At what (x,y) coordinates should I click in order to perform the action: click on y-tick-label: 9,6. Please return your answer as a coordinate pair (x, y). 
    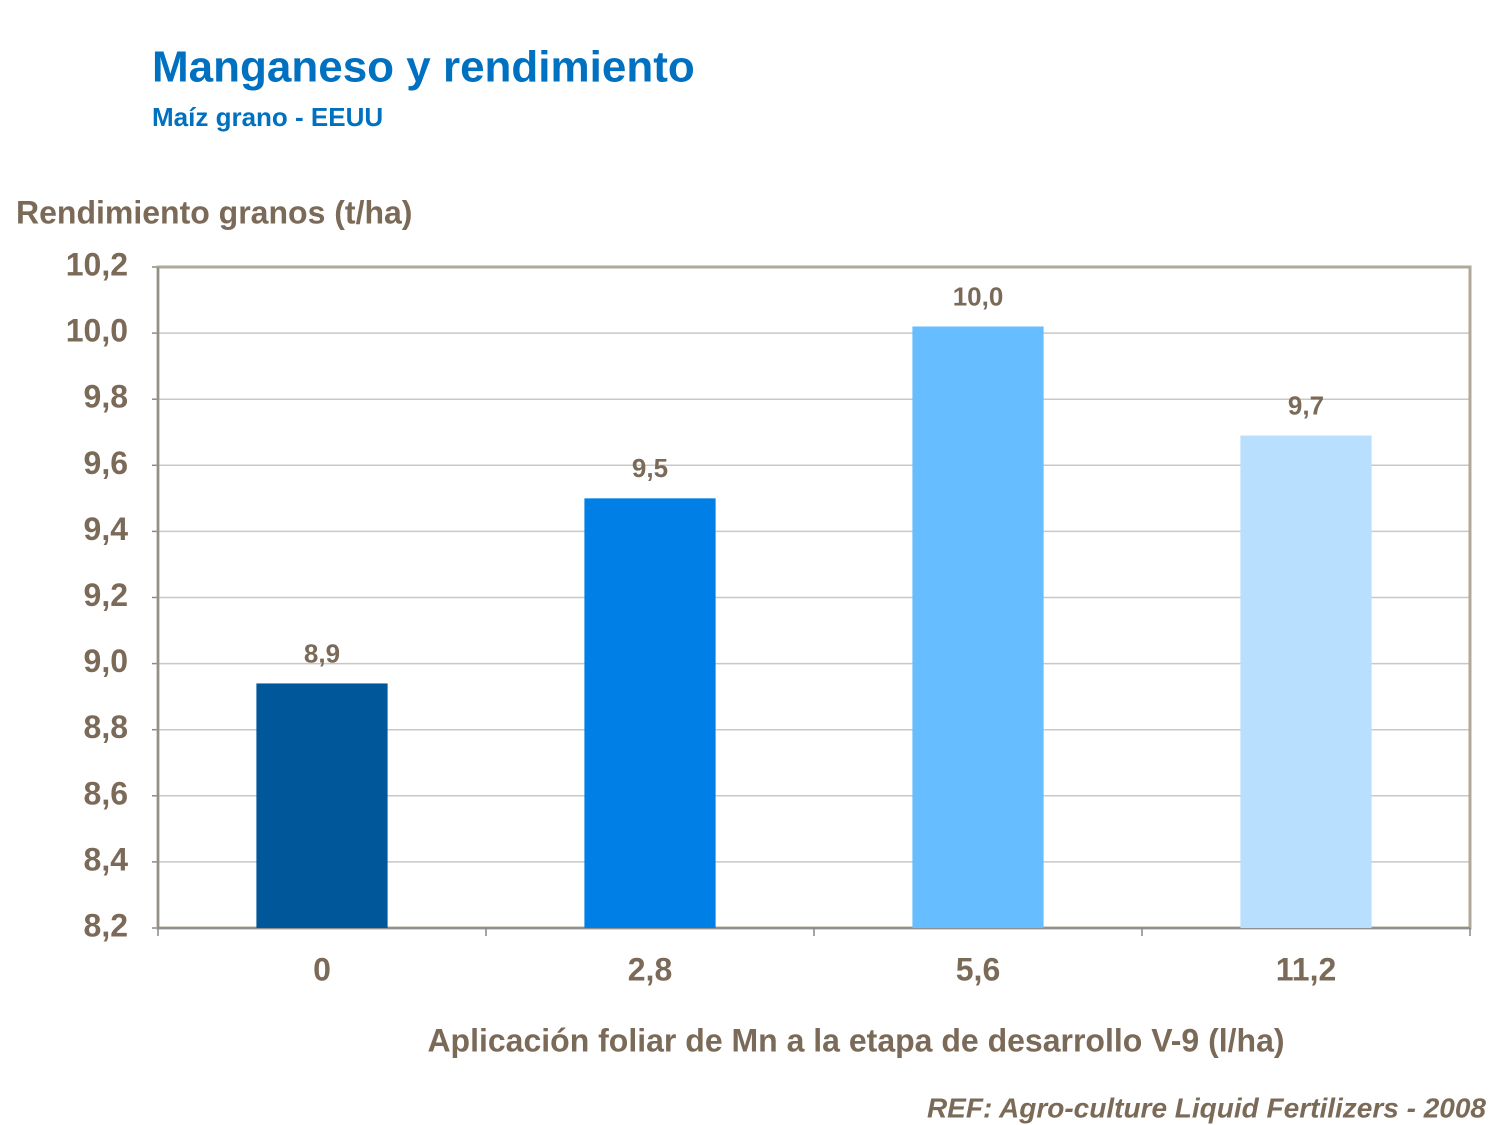
    Looking at the image, I should click on (106, 463).